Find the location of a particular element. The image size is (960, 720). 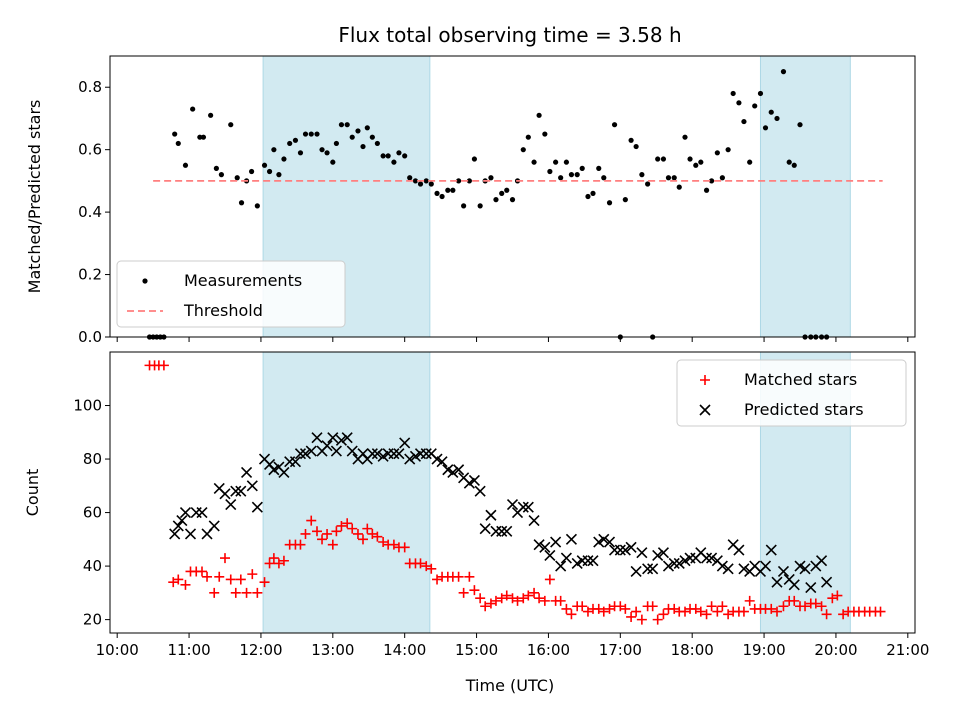

x-axis-label: Time (UTC) is located at coordinates (509, 685).